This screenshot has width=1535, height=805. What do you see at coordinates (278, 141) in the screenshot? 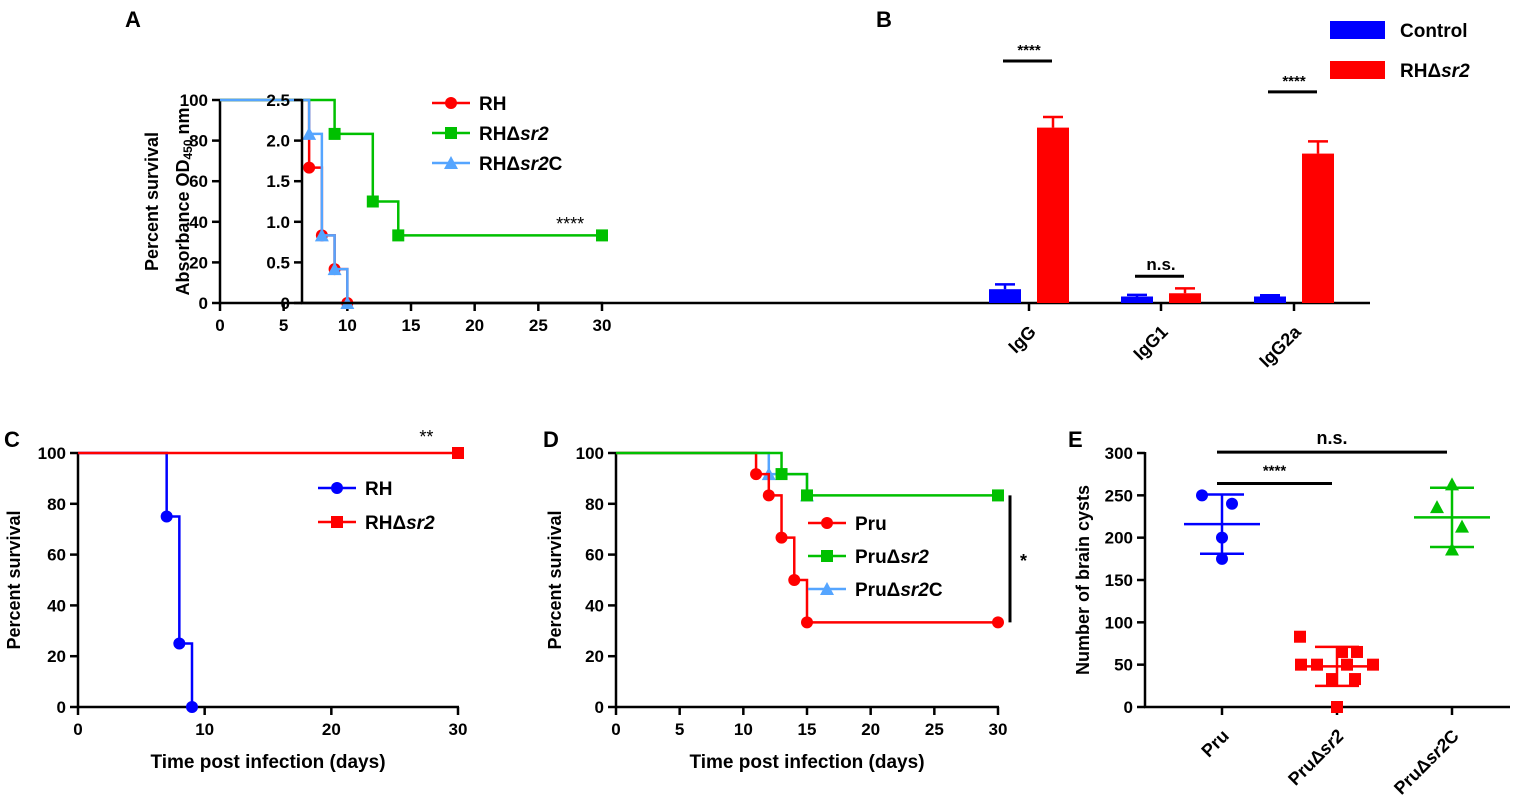
I see `y-tick-label: 2.0` at bounding box center [278, 141].